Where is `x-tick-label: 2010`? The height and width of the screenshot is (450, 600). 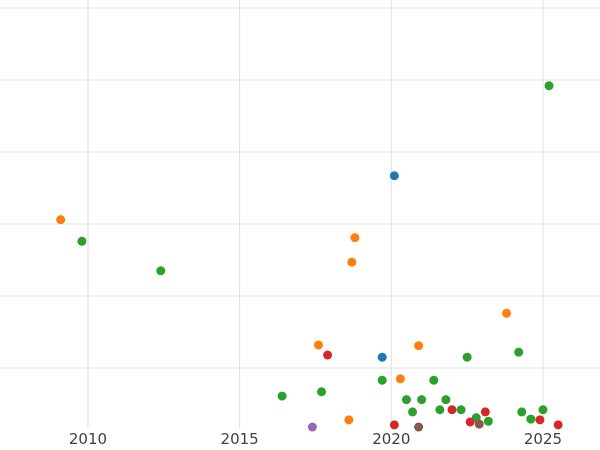 x-tick-label: 2010 is located at coordinates (88, 439).